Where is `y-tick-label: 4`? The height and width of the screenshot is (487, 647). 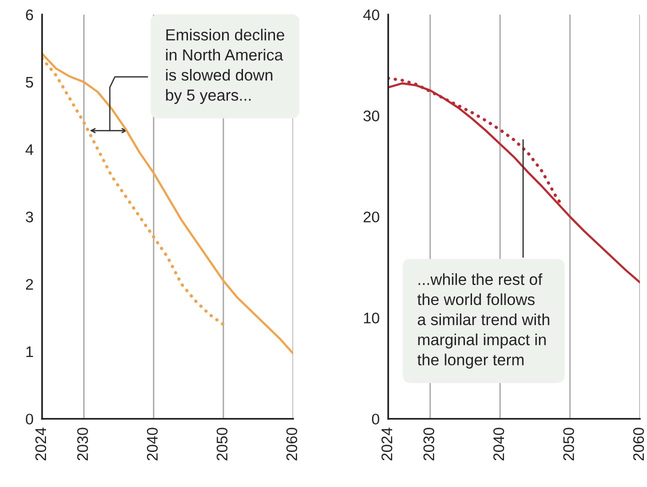 y-tick-label: 4 is located at coordinates (30, 149).